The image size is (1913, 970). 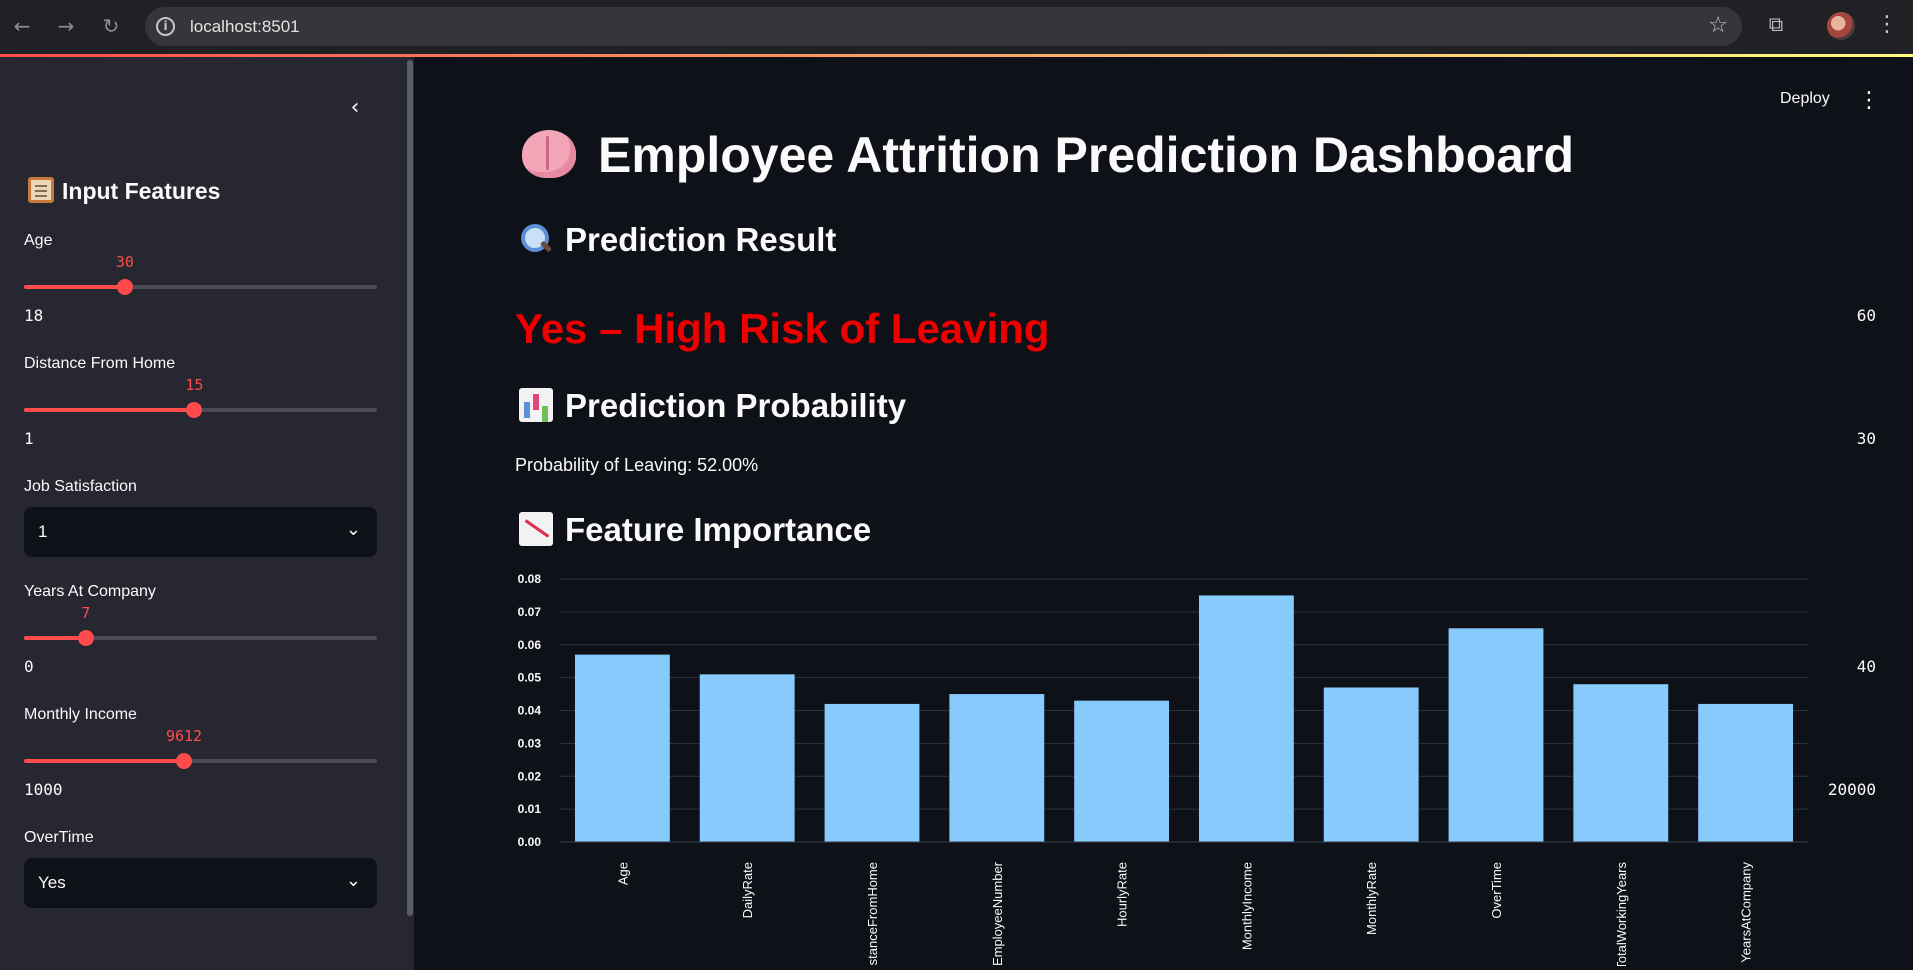 What do you see at coordinates (1621, 916) in the screenshot?
I see `x-tick-label: TotalWorkingYears` at bounding box center [1621, 916].